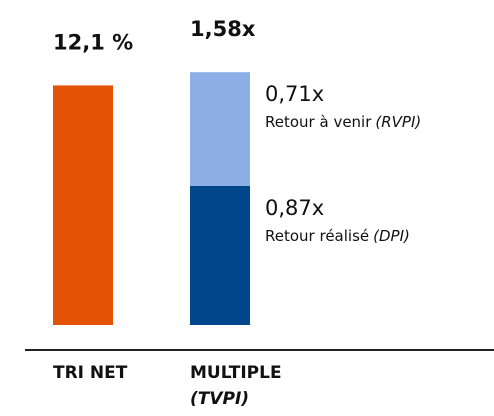  I want to click on category-label: TRI NET, so click(90, 373).